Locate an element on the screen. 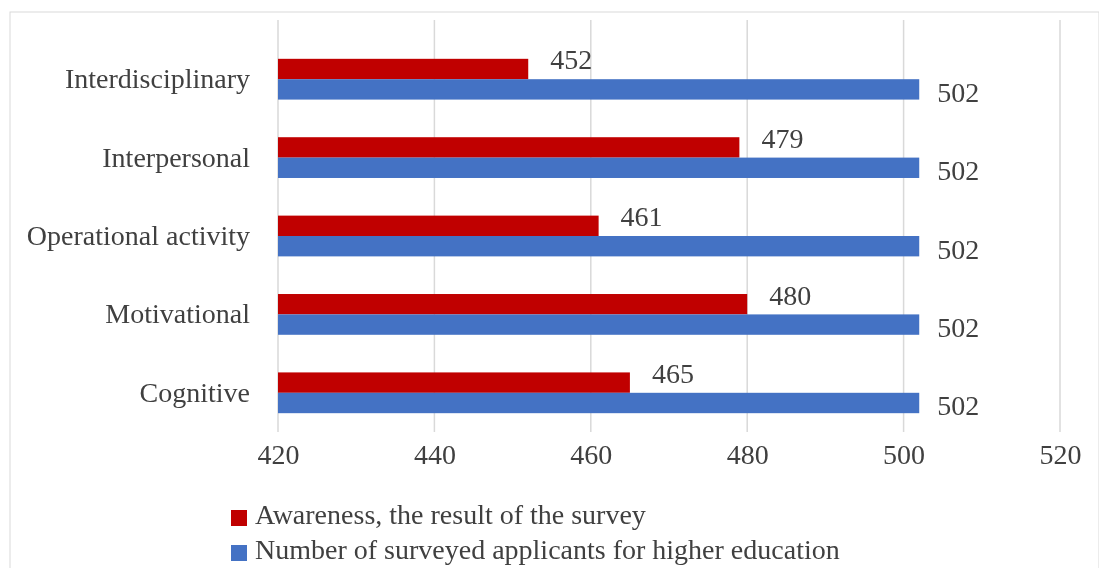 The height and width of the screenshot is (568, 1099). data-label: 452 is located at coordinates (571, 60).